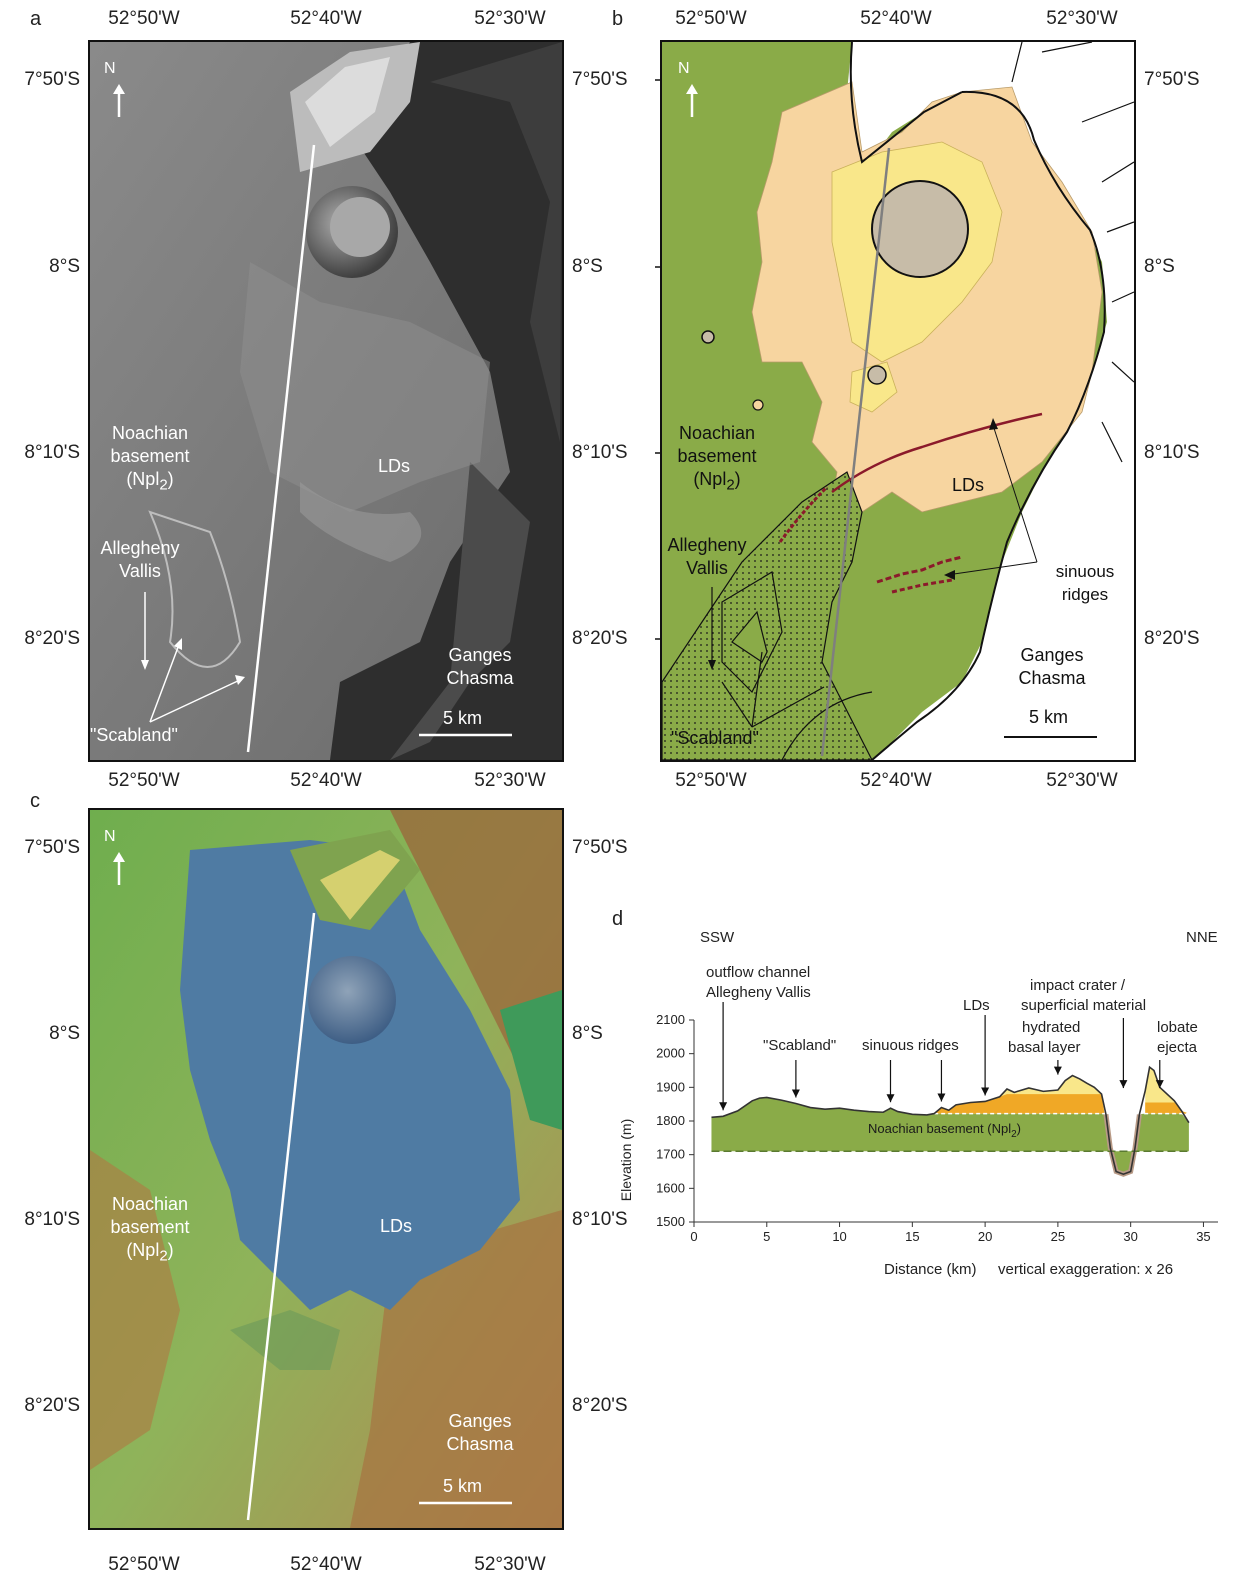  I want to click on lds-lower-layer, so click(1019, 1104).